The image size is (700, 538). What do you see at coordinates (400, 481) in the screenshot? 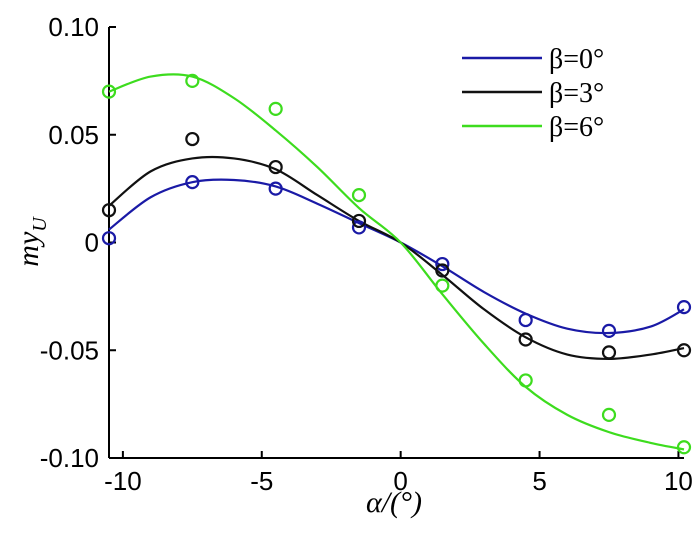
I see `x-tick-label: 0` at bounding box center [400, 481].